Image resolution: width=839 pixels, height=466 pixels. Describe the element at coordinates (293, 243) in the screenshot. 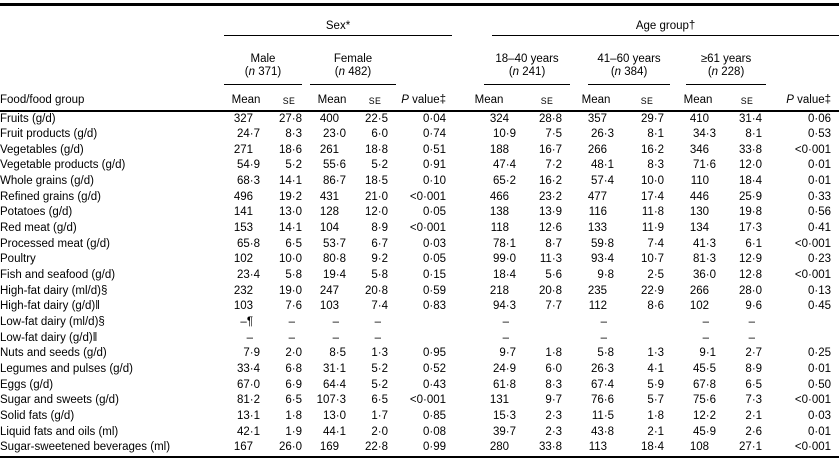

I see `cell-se: 6·5` at that location.